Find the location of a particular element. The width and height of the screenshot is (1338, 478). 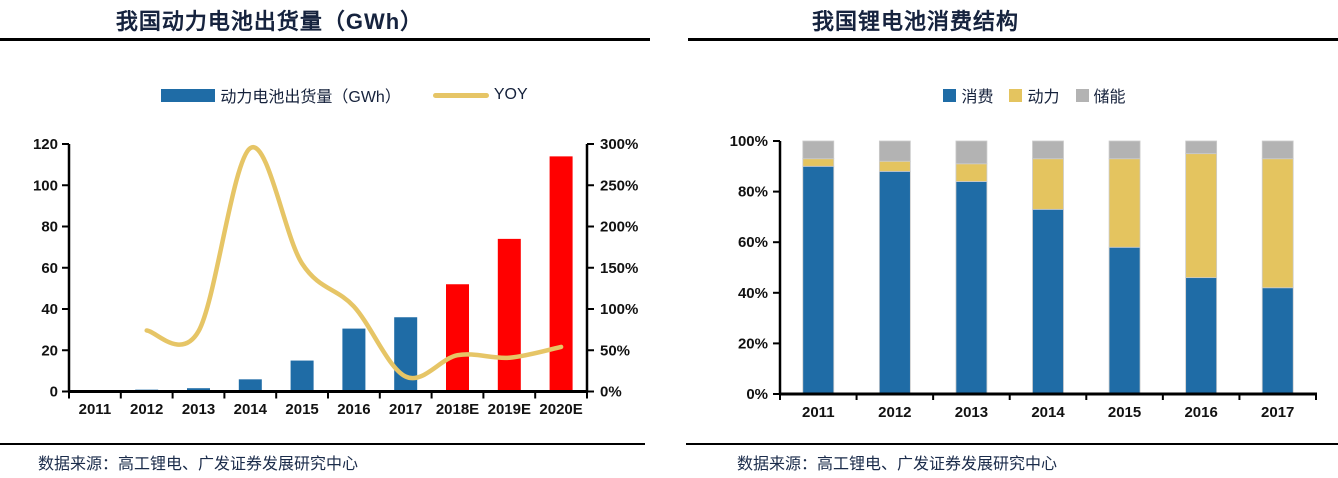

legend-label: 消费 is located at coordinates (977, 97).